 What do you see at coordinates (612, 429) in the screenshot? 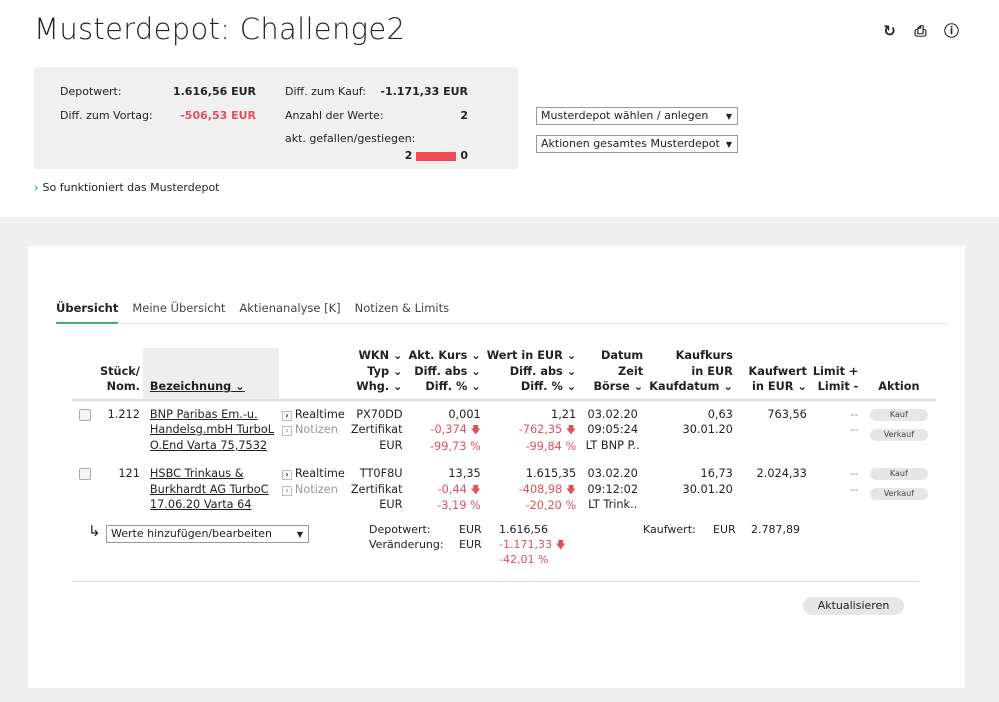
I see `datum-zeit-boerse: 03.02.20 09:05:24 LT BNP P..` at bounding box center [612, 429].